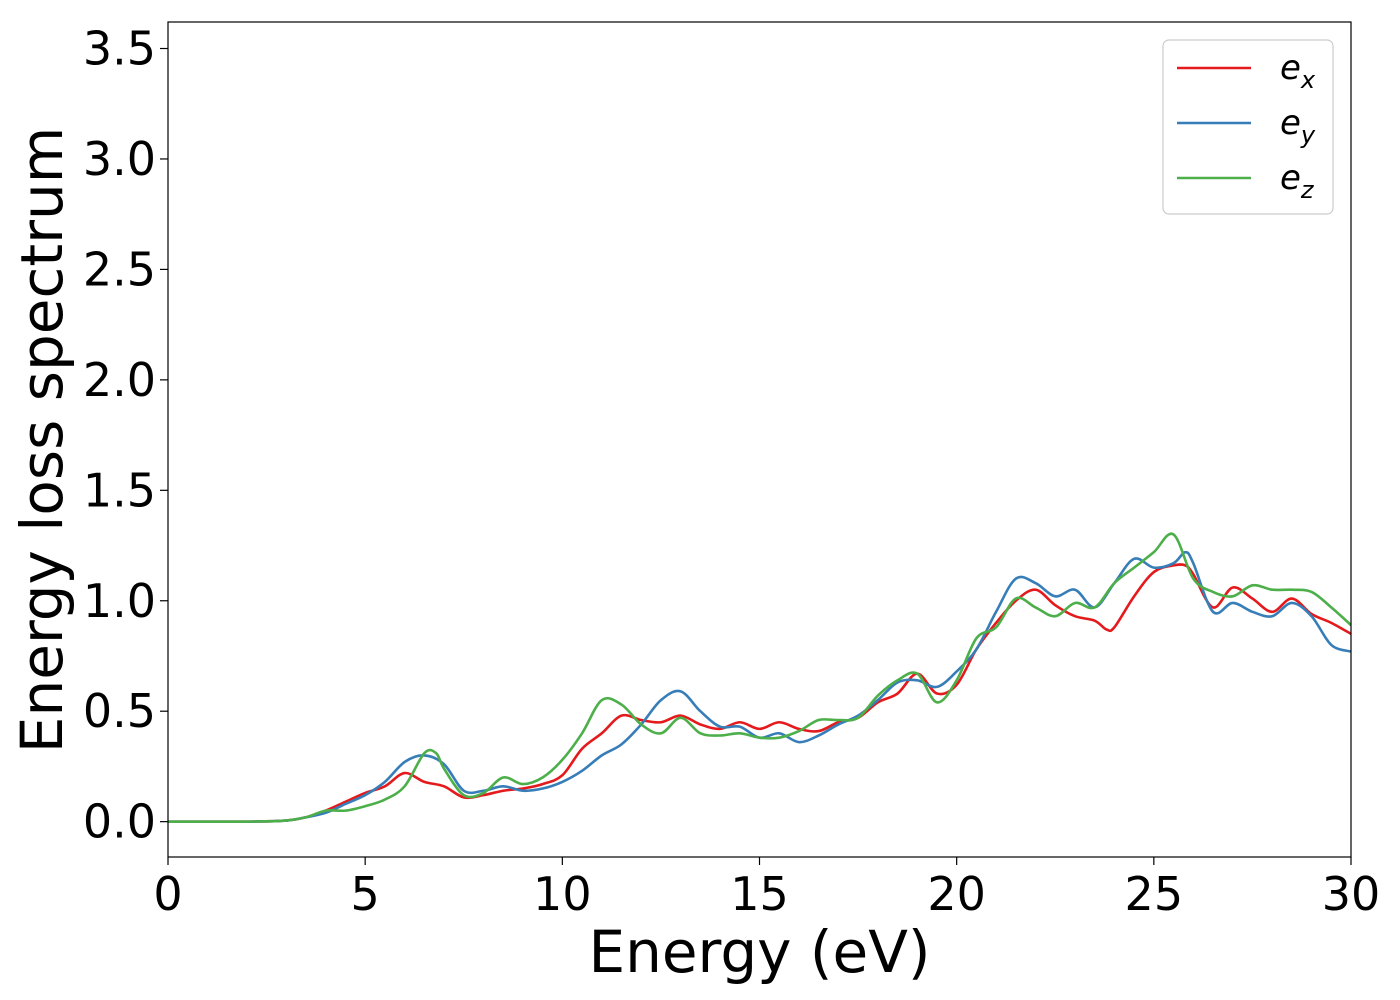 The height and width of the screenshot is (1000, 1400). I want to click on y-tick-label: 3.5, so click(119, 49).